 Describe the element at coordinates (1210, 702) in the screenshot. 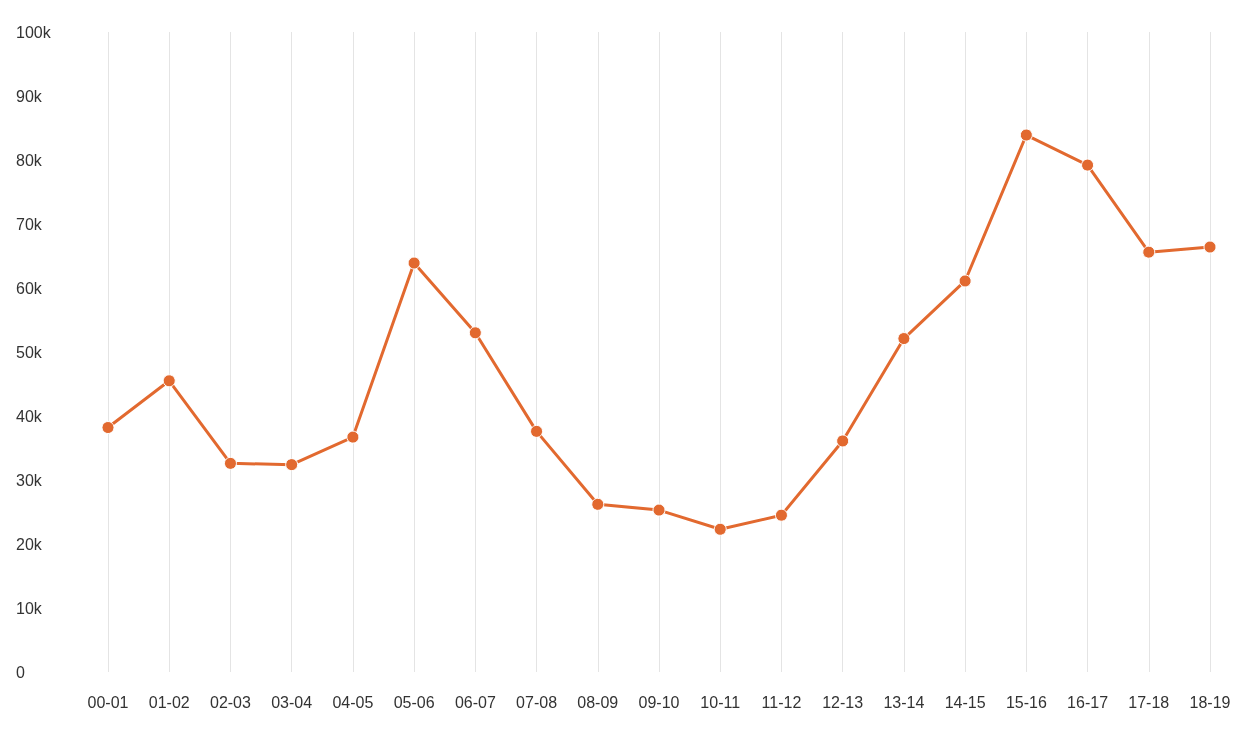

I see `x-tick-label: 18-19` at that location.